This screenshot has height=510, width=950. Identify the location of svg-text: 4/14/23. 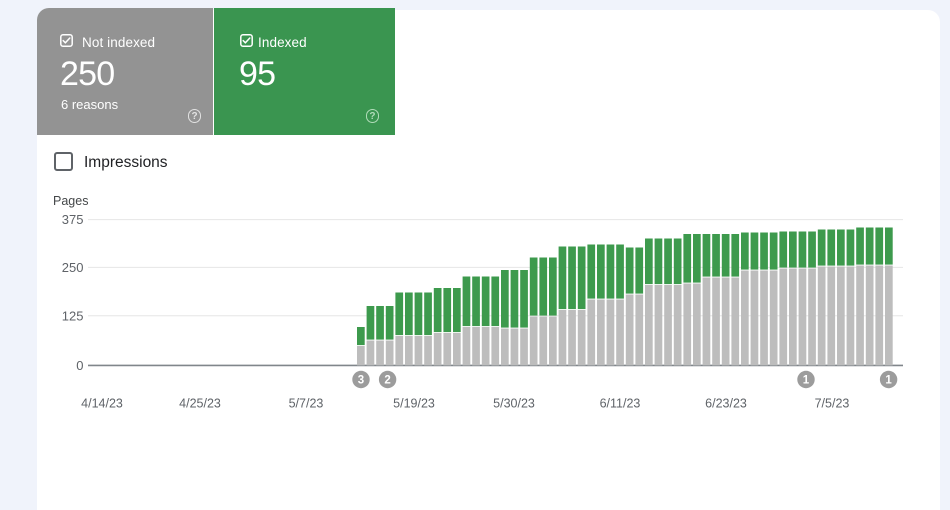
(102, 404).